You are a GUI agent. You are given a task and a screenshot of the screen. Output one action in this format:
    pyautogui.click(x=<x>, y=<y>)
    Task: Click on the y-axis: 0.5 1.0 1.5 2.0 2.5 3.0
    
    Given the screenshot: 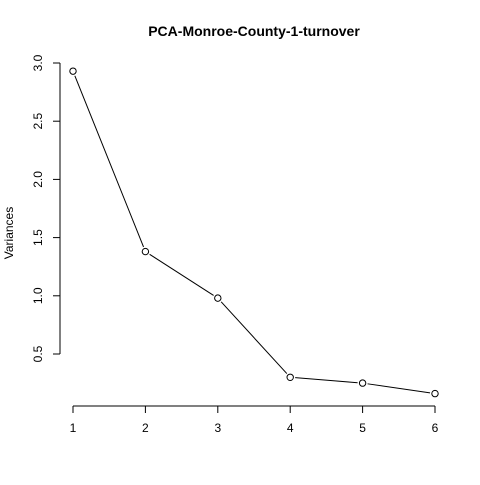 What is the action you would take?
    pyautogui.click(x=46, y=208)
    